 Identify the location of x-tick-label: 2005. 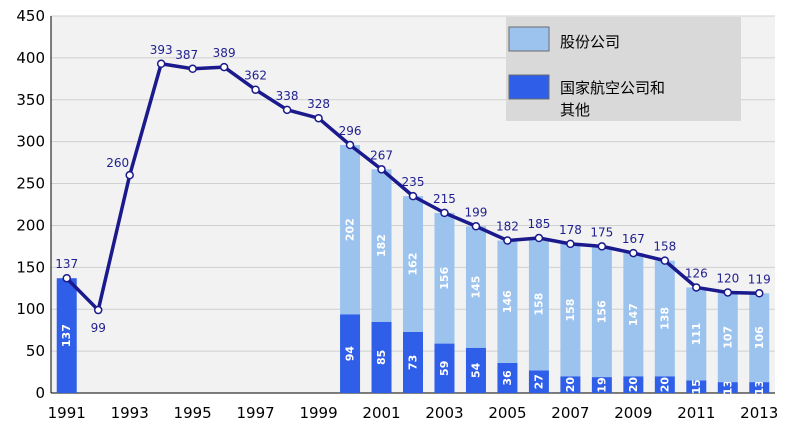
(507, 413).